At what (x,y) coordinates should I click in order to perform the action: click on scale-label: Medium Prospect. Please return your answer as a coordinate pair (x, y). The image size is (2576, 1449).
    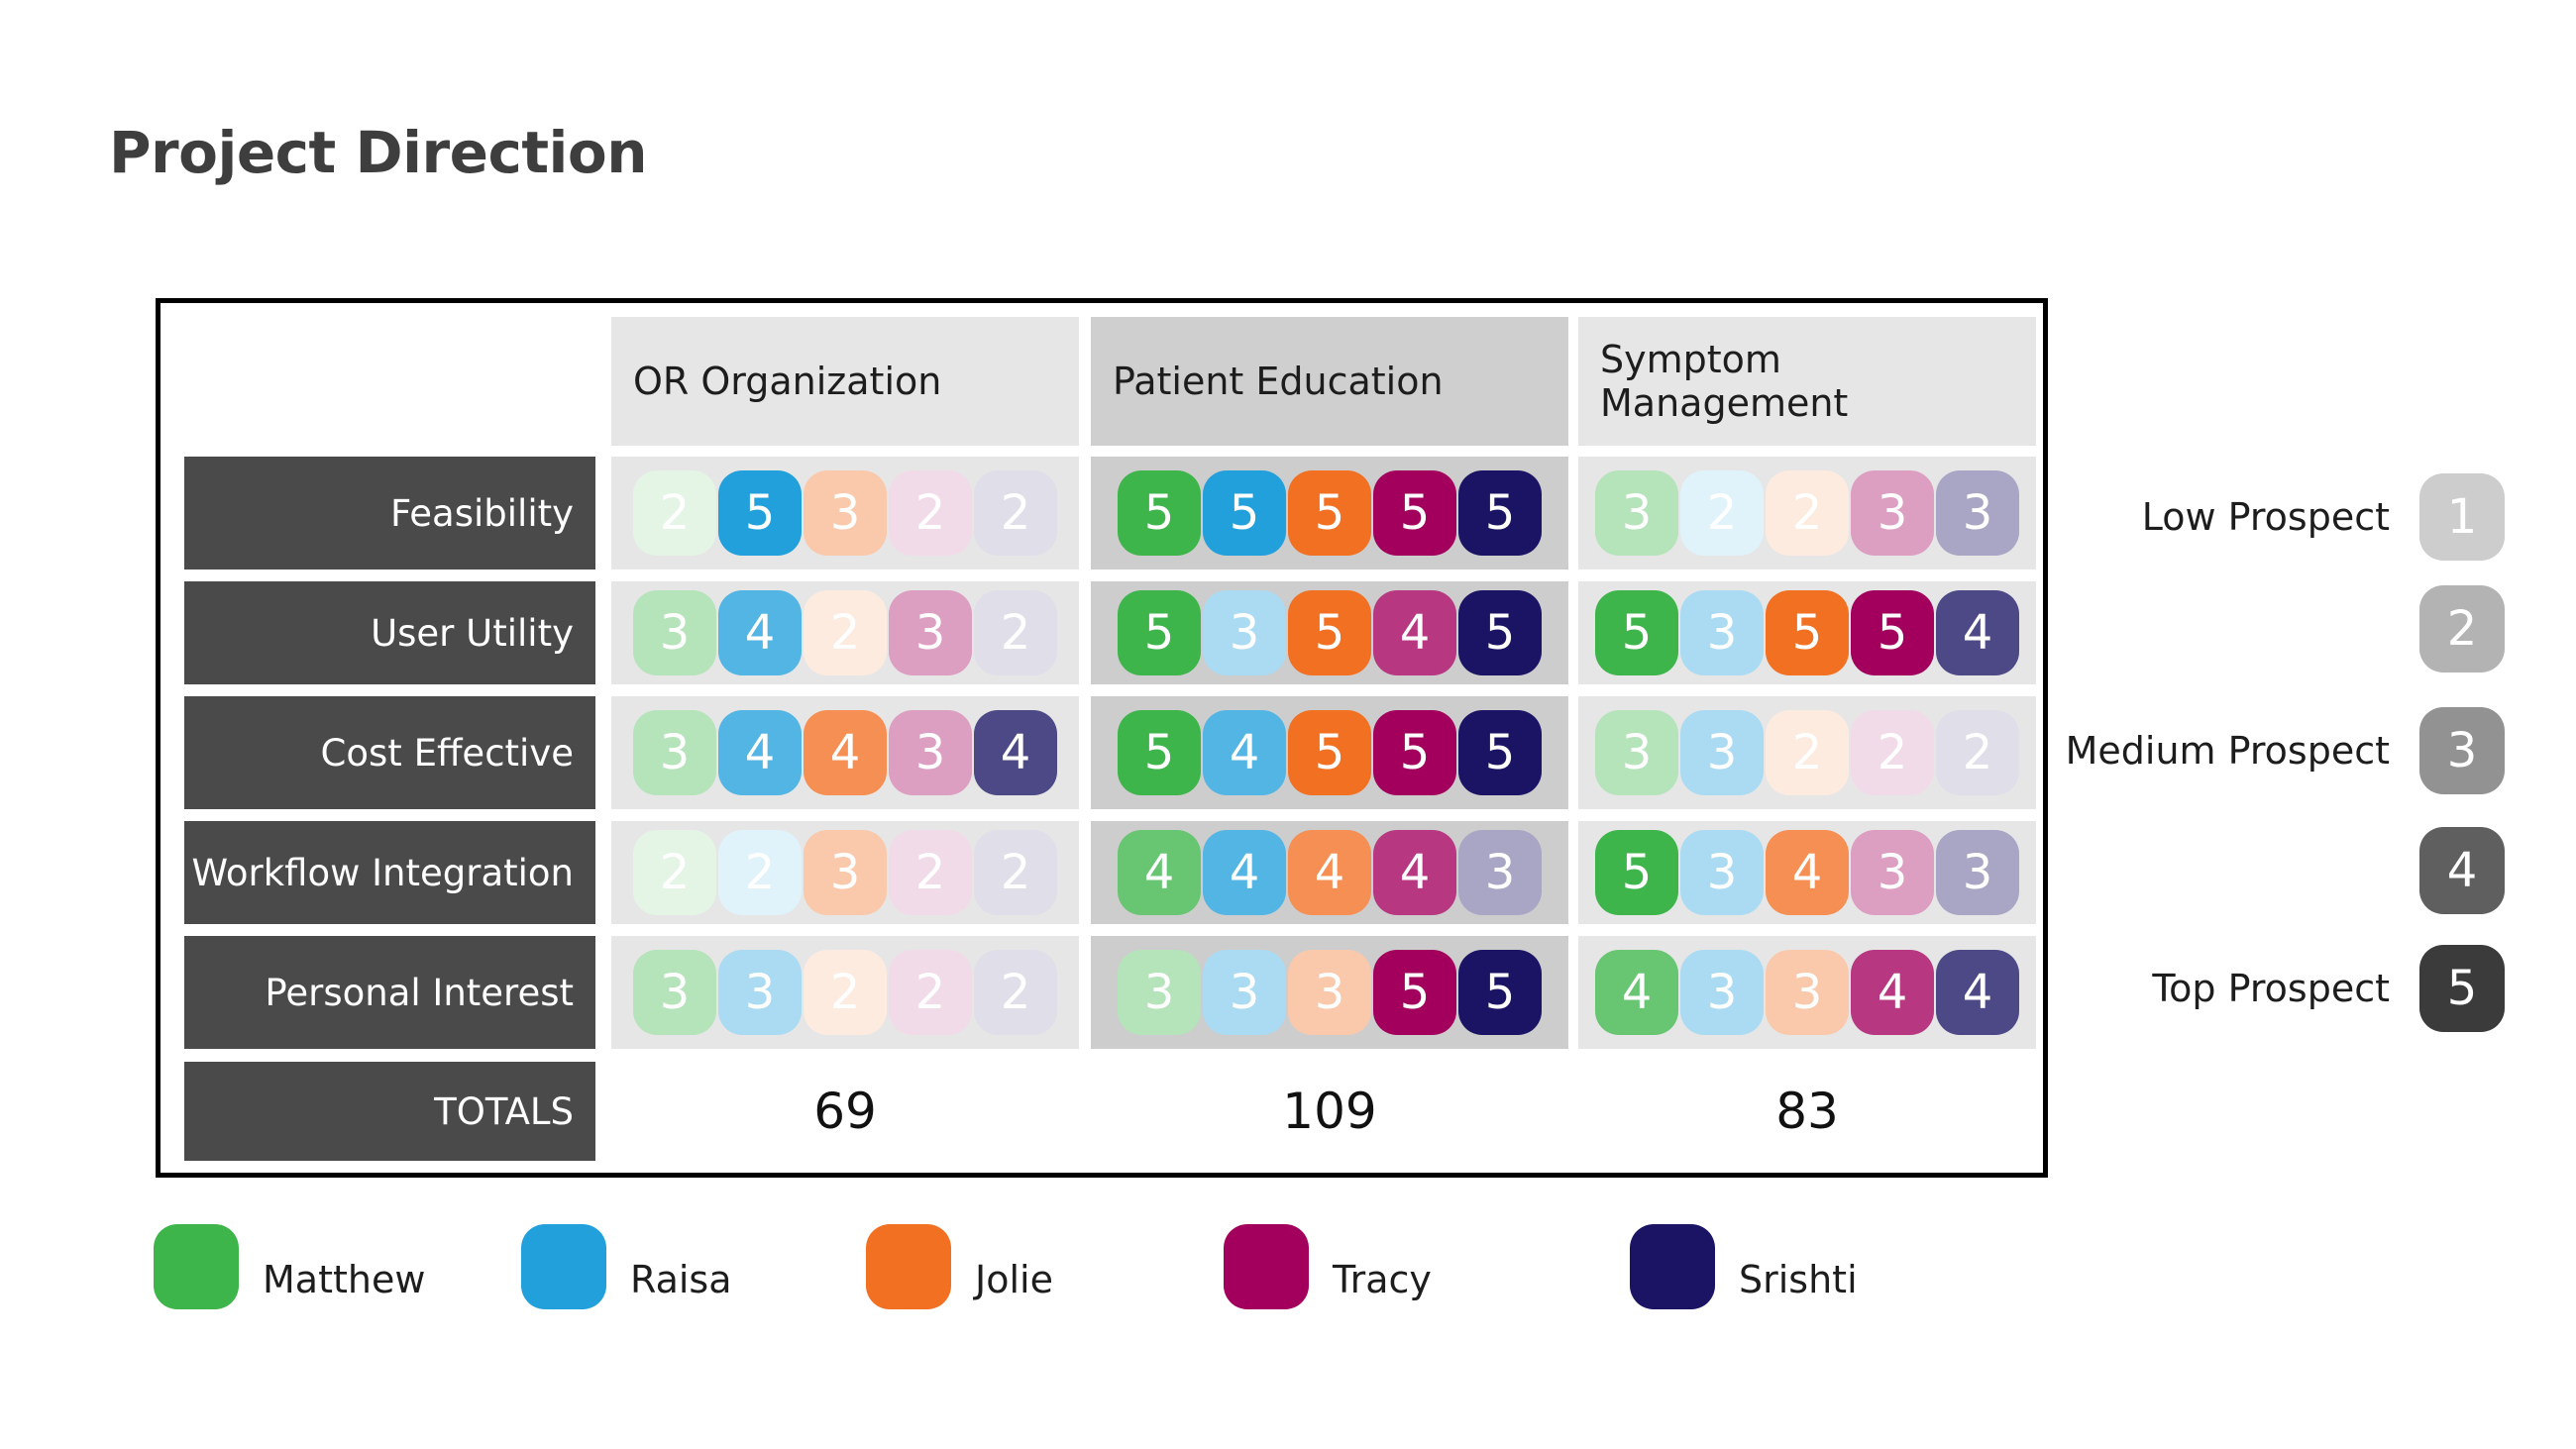
    Looking at the image, I should click on (2227, 751).